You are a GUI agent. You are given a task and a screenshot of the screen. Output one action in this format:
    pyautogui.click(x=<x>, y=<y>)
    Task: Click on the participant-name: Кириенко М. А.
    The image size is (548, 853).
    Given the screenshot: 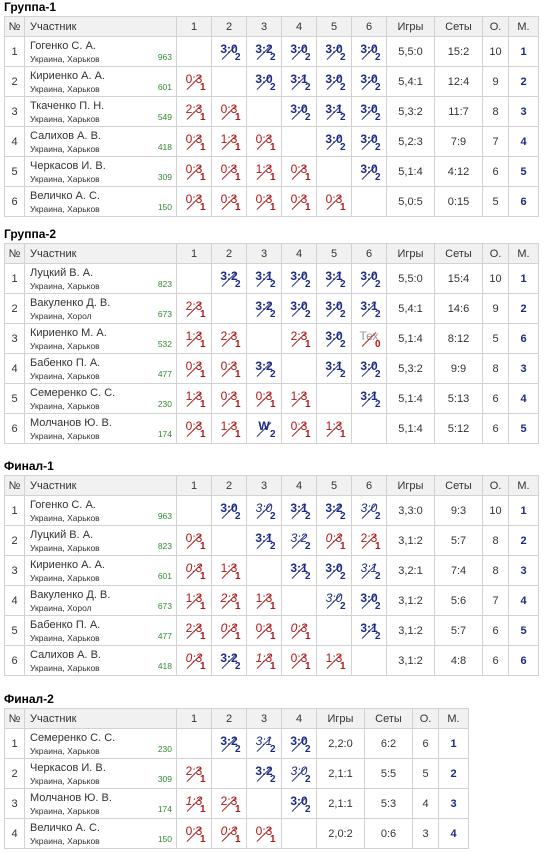 What is the action you would take?
    pyautogui.click(x=68, y=333)
    